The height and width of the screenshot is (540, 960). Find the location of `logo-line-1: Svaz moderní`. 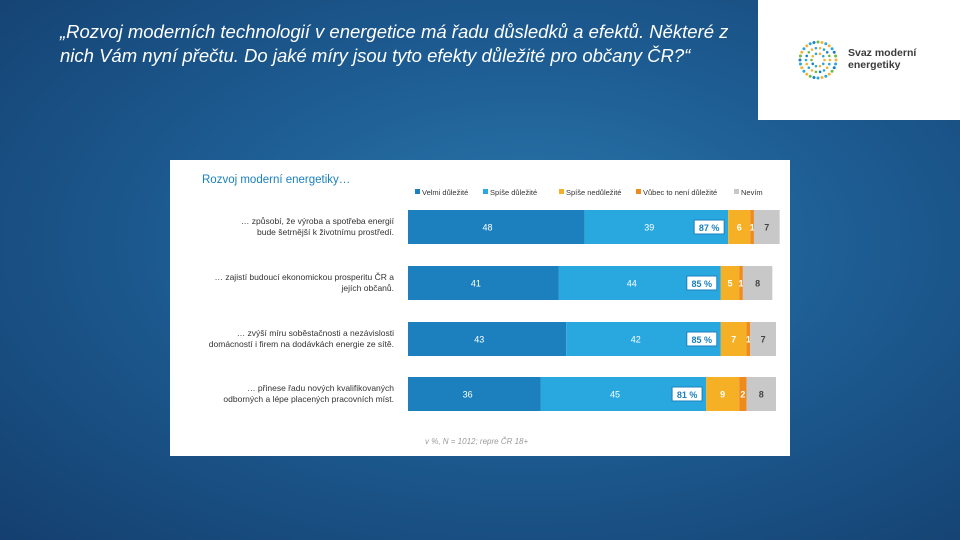

logo-line-1: Svaz moderní is located at coordinates (882, 53).